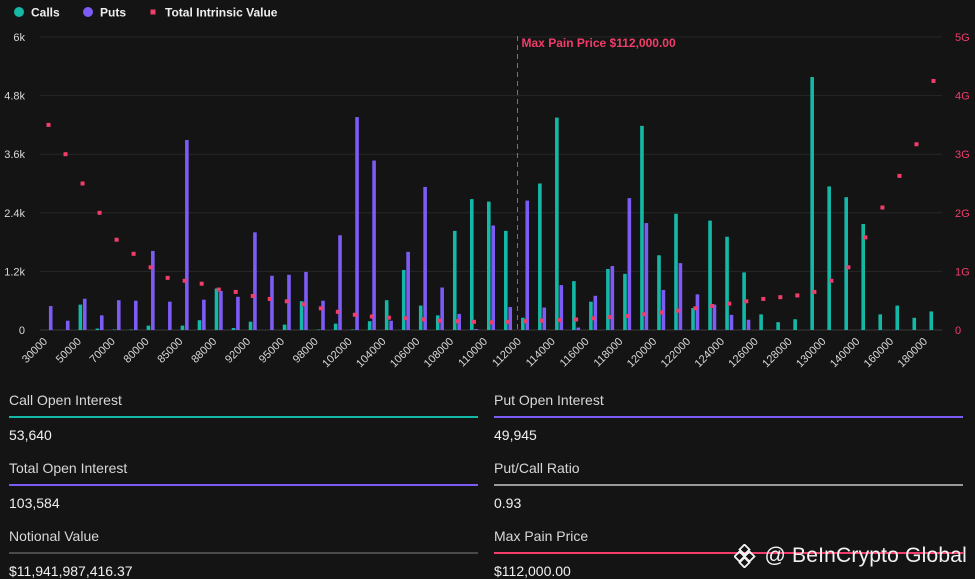 This screenshot has width=975, height=579. Describe the element at coordinates (642, 353) in the screenshot. I see `x-tick-label: 120000` at that location.